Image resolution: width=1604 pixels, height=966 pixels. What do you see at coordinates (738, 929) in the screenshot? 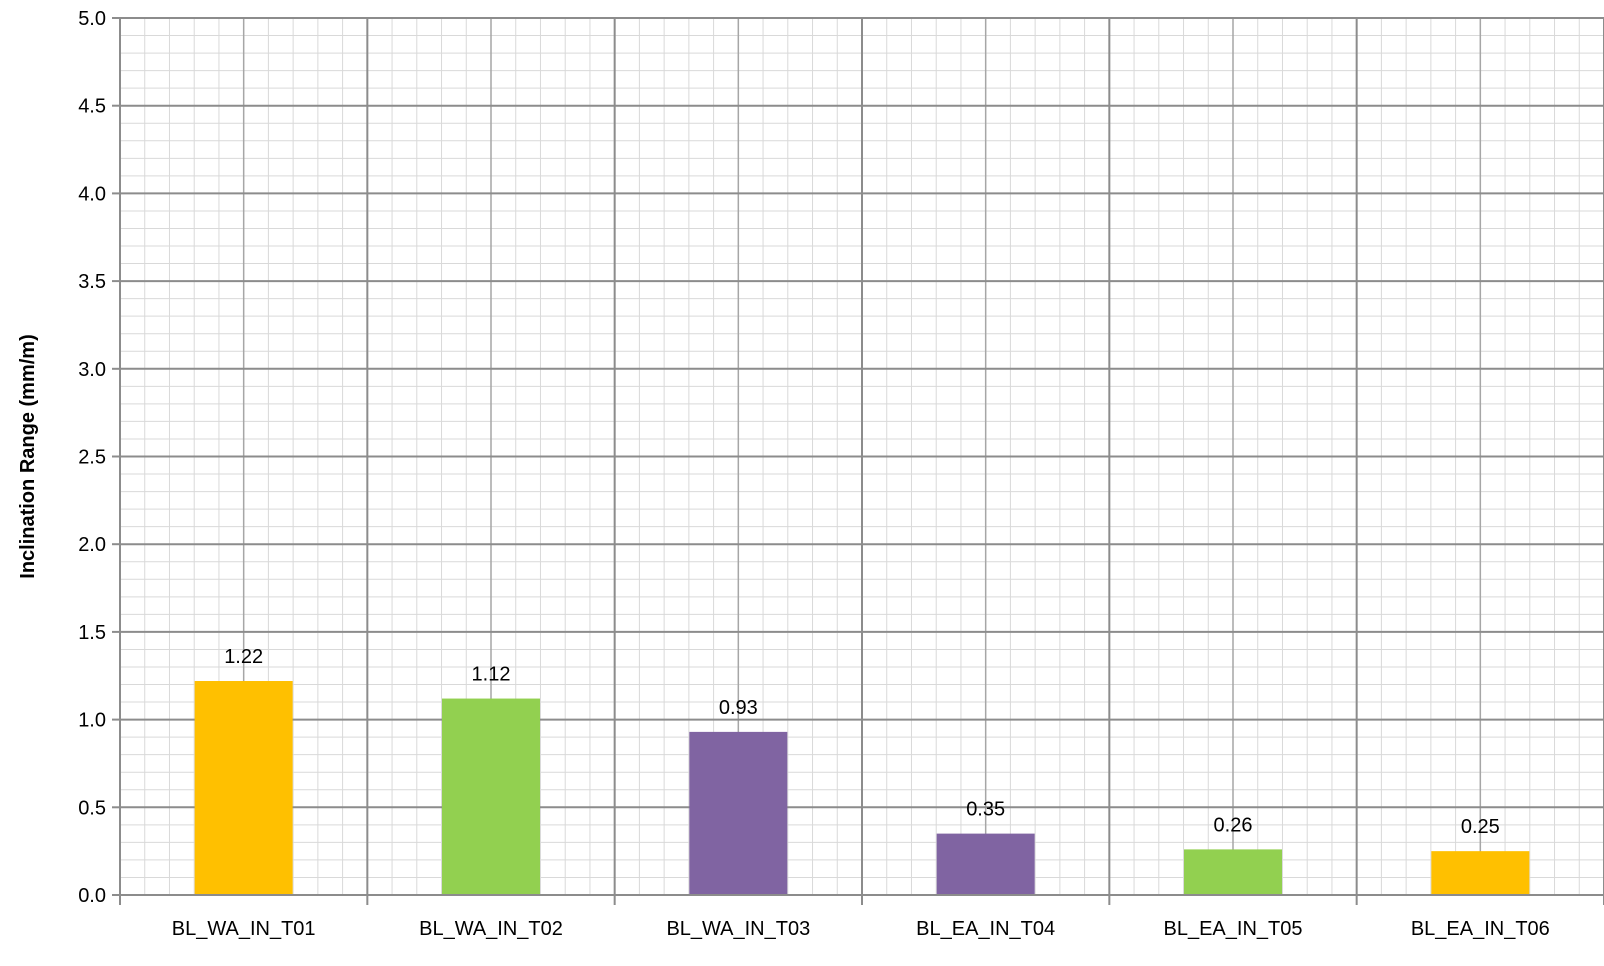
I see `x-category-label: BL_WA_IN_T03` at bounding box center [738, 929].